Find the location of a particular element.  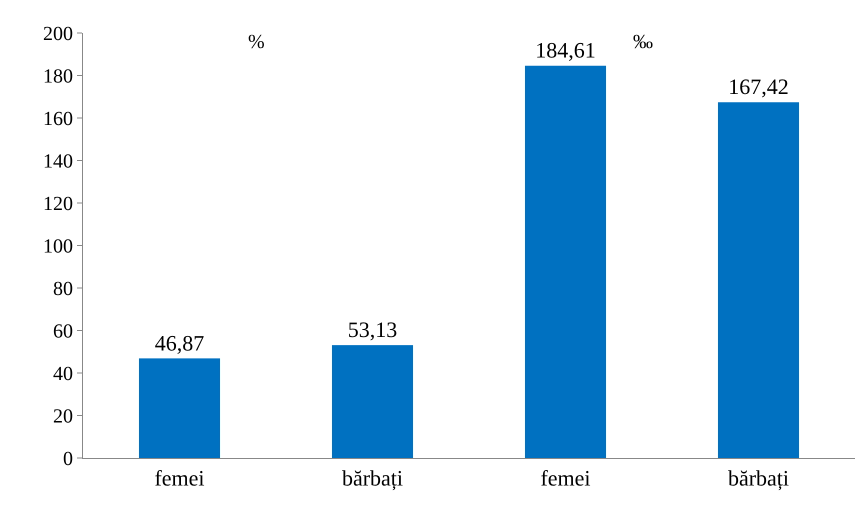

data-label: 46,87 is located at coordinates (179, 343).